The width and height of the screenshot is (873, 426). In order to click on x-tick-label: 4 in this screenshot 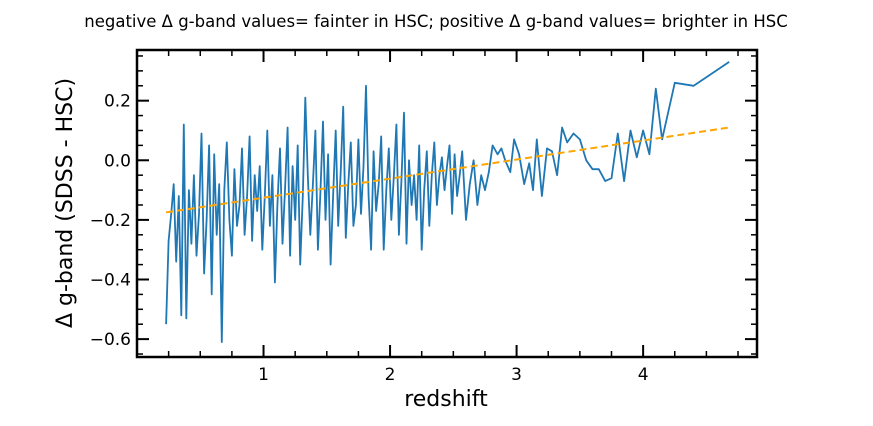, I will do `click(643, 375)`.